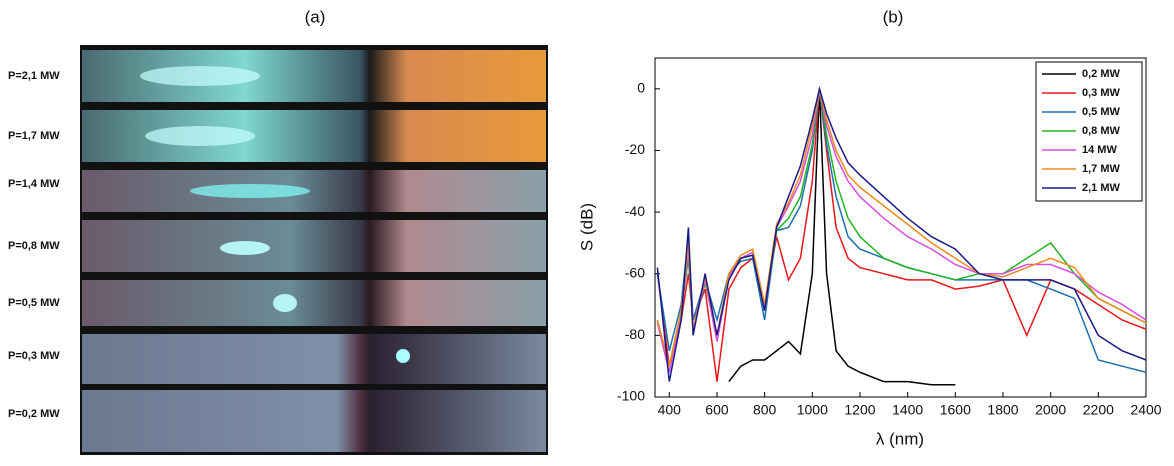 The image size is (1174, 466). What do you see at coordinates (315, 16) in the screenshot?
I see `panel-title: (a)` at bounding box center [315, 16].